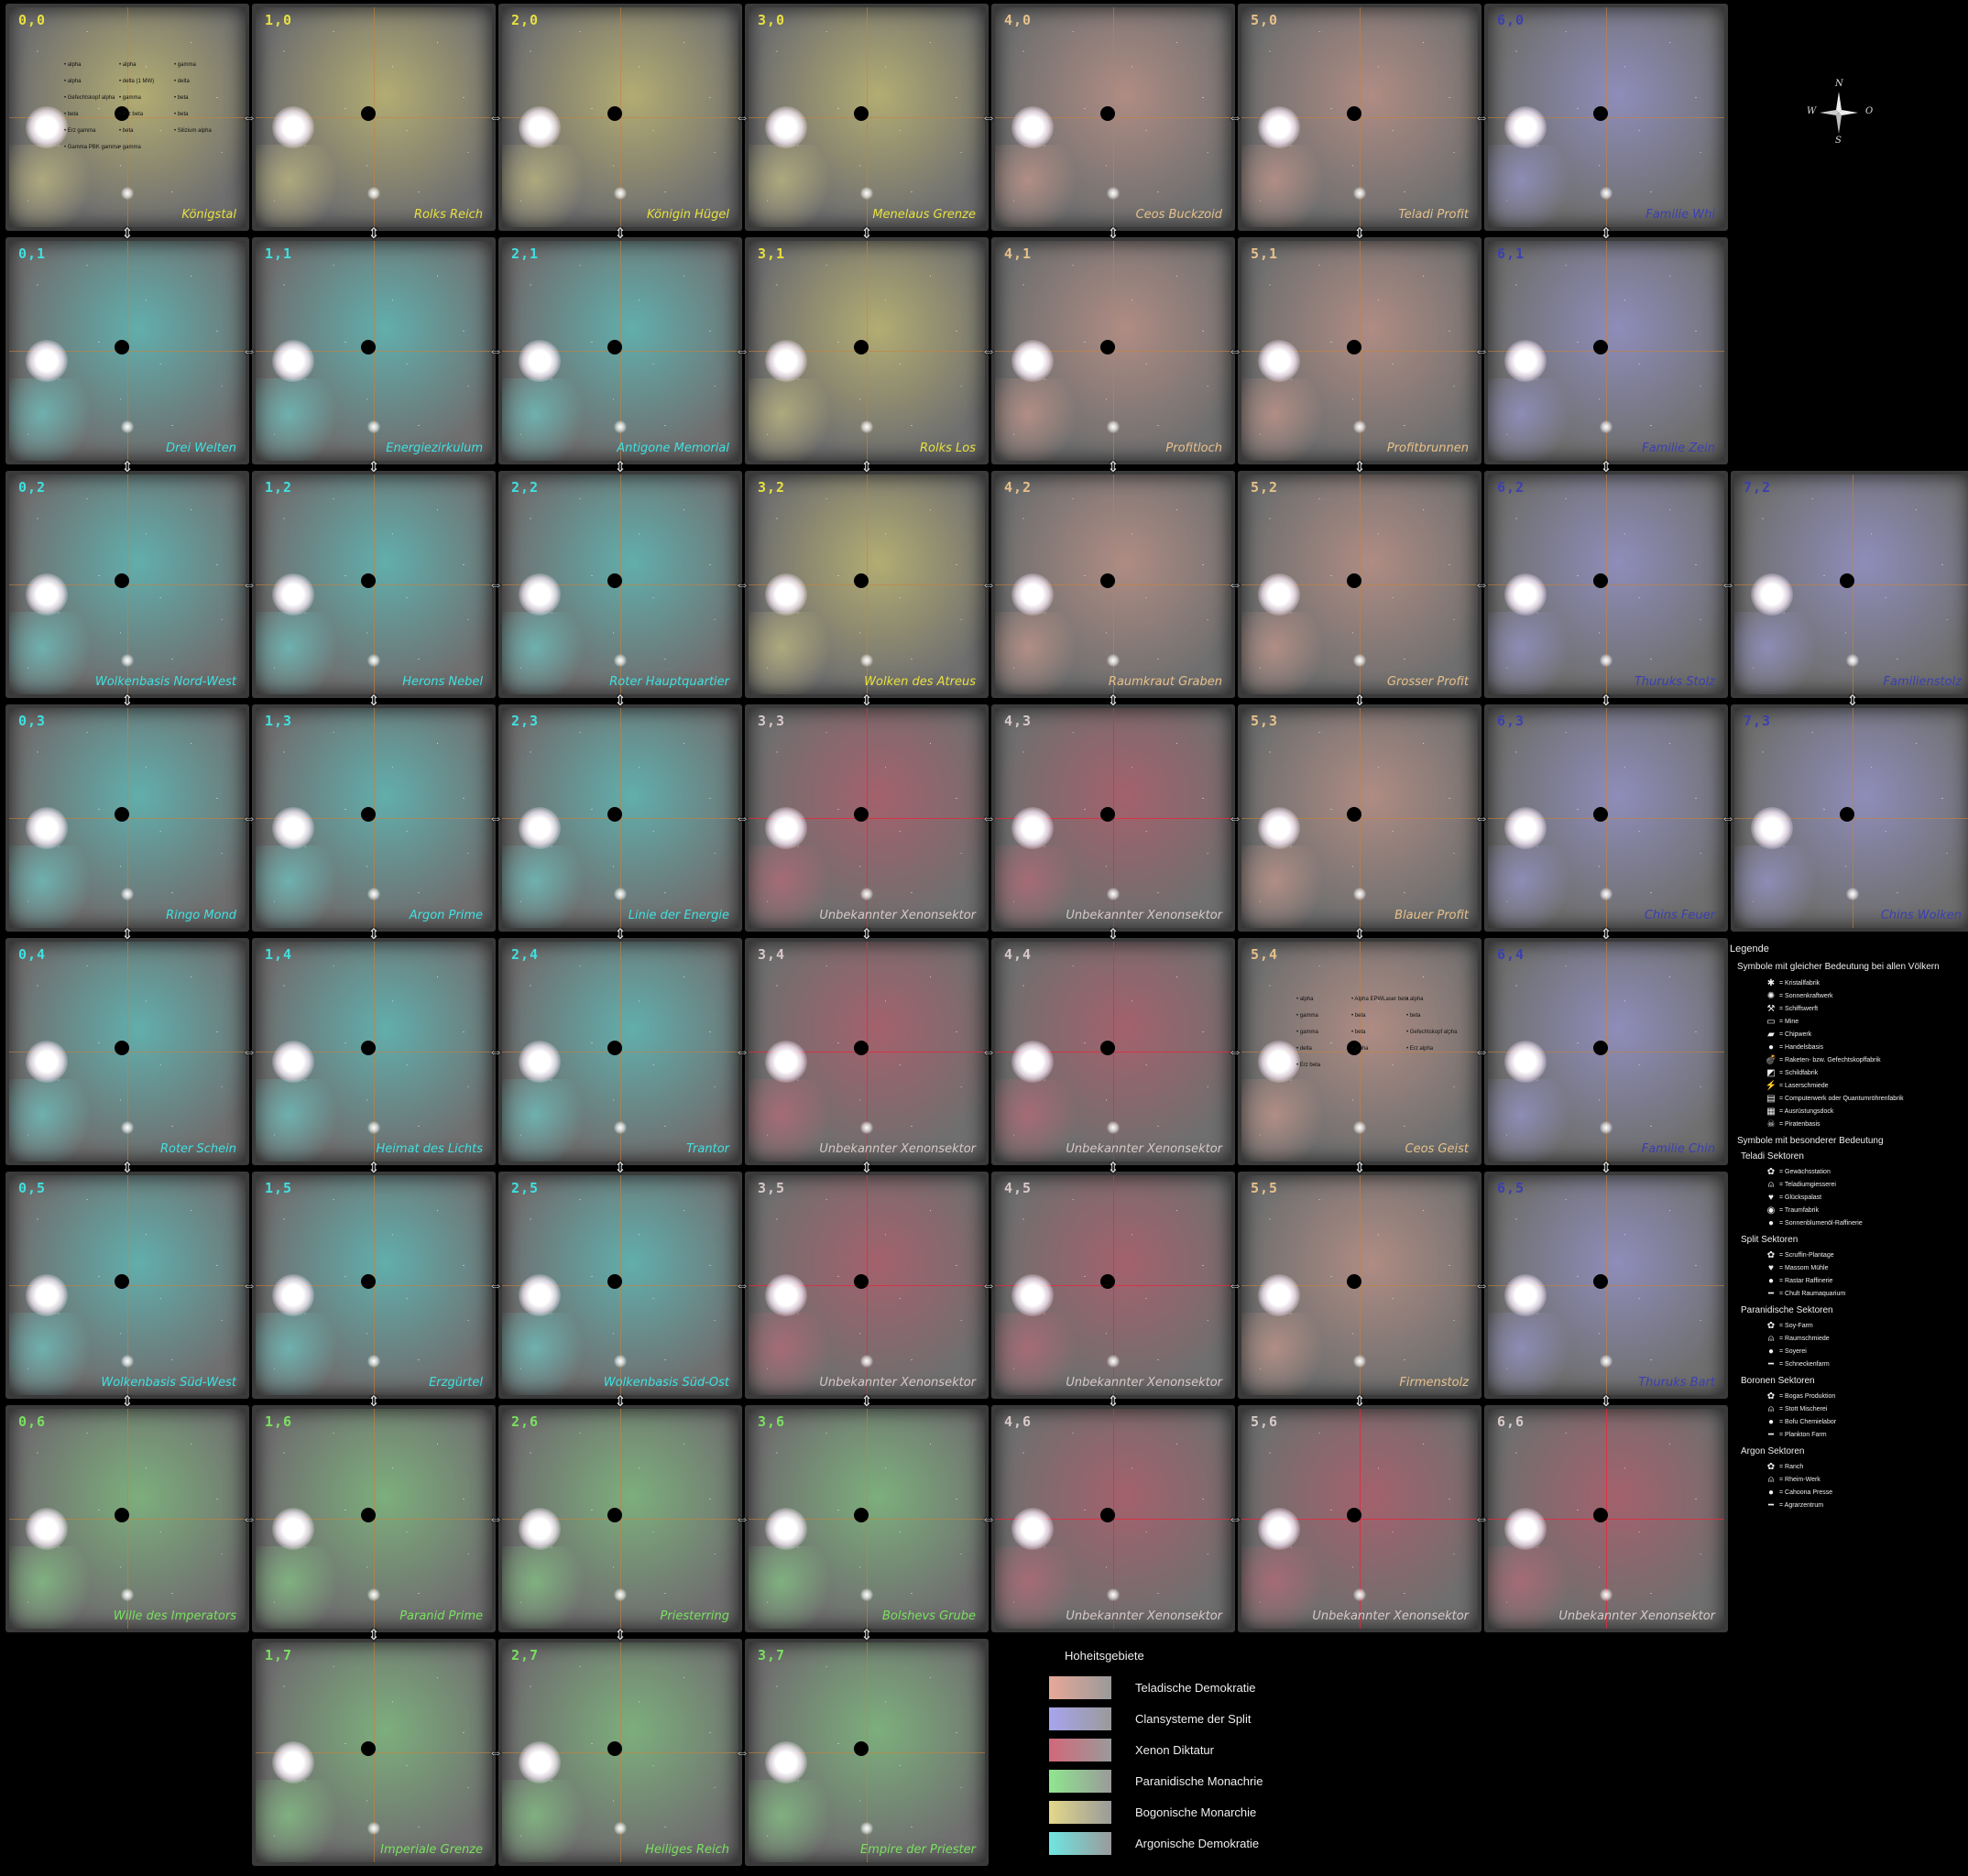 The image size is (1968, 1876). I want to click on sector-2-7: 2,7 Heiliges Reich, so click(620, 1752).